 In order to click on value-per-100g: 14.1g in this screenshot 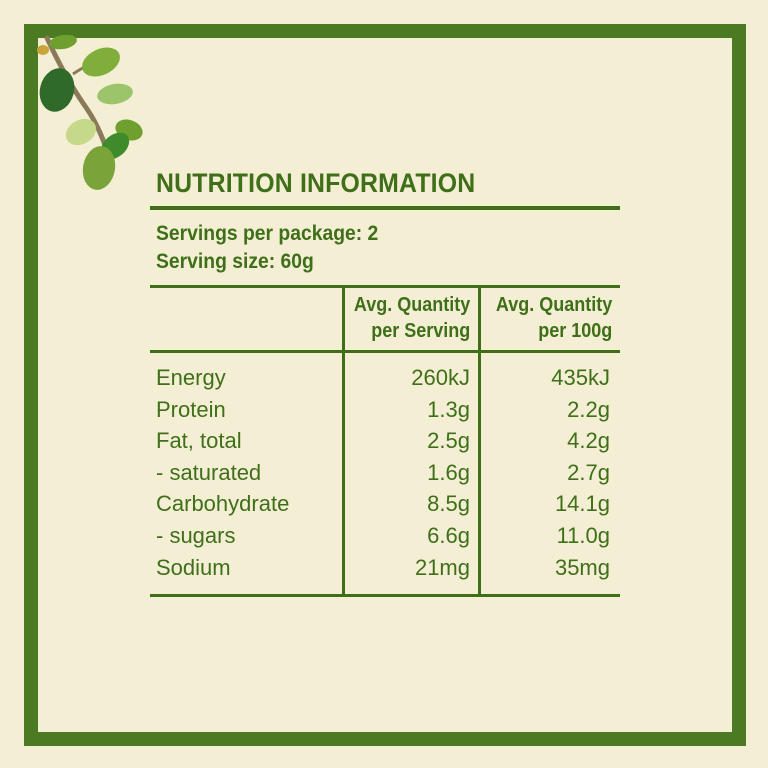, I will do `click(582, 504)`.